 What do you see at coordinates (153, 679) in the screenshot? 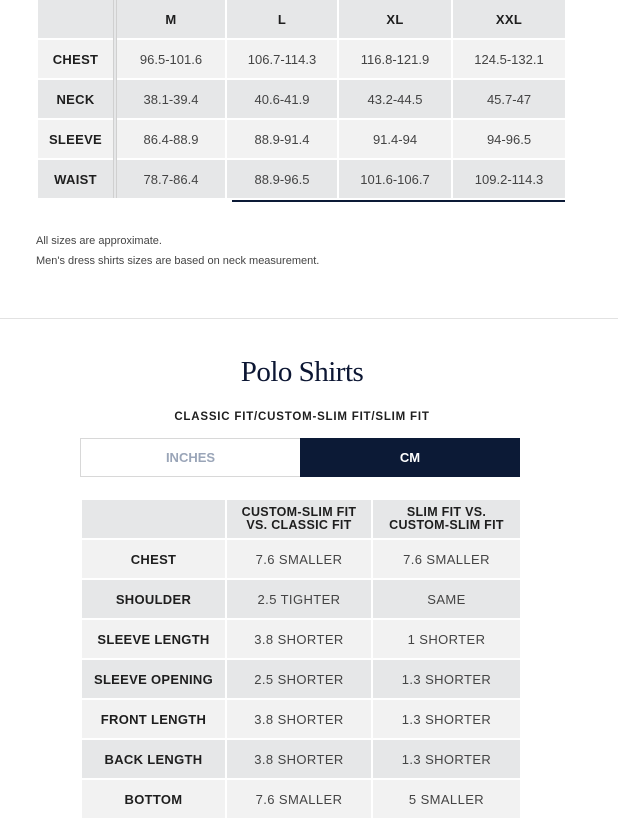
I see `row-label-sleeve-opening: SLEEVE OPENING` at bounding box center [153, 679].